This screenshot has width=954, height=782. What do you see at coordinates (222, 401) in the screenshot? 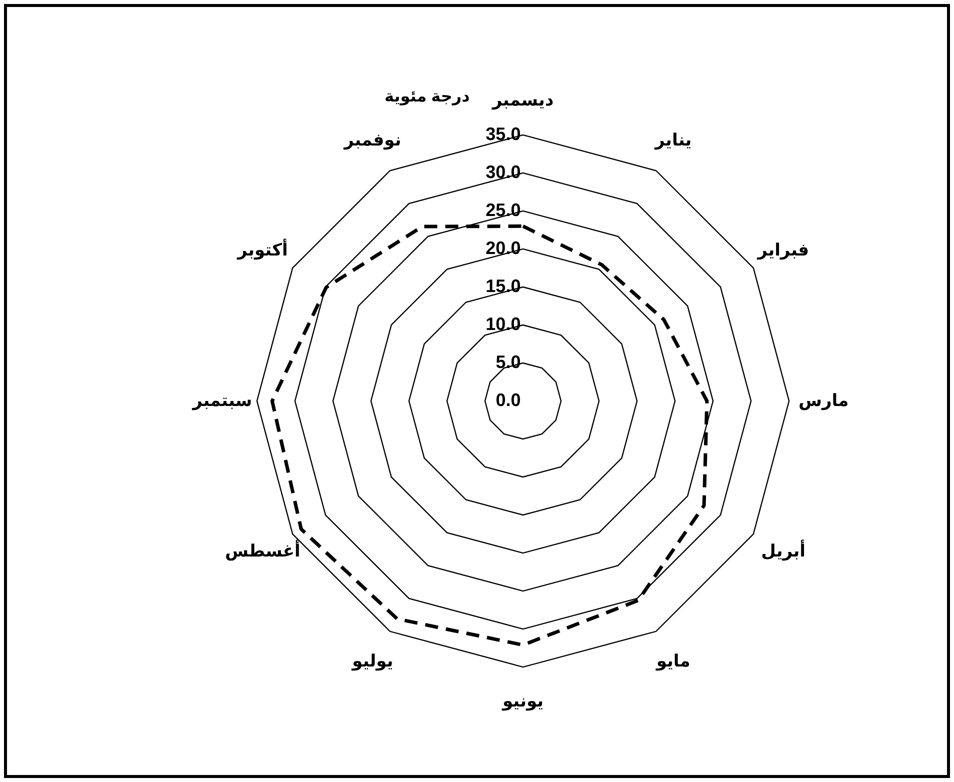
I see `spoke-label: سبتمبر` at bounding box center [222, 401].